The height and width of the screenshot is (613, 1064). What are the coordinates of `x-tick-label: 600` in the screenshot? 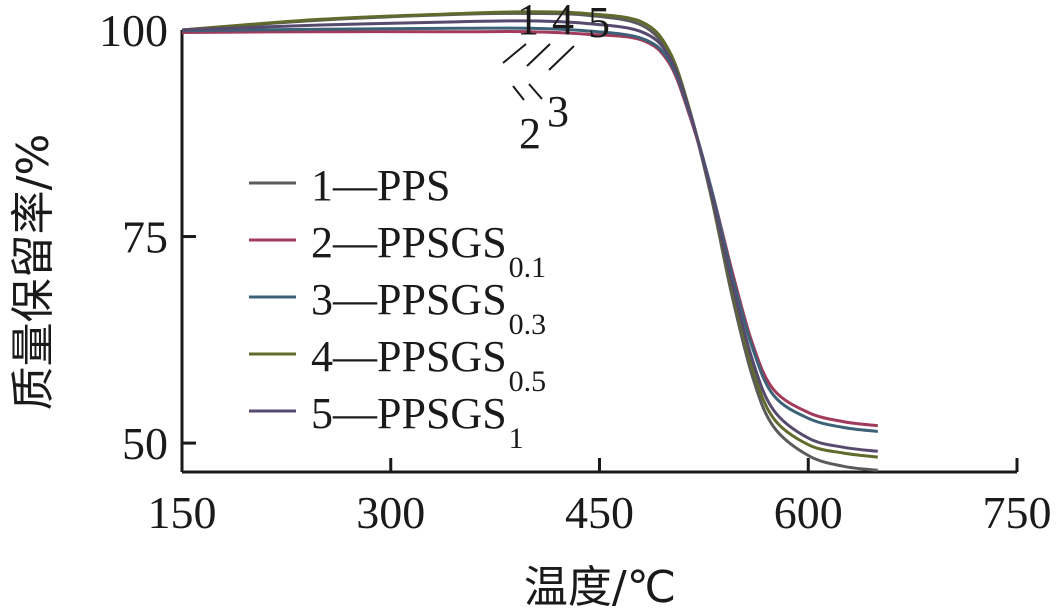 It's located at (808, 512).